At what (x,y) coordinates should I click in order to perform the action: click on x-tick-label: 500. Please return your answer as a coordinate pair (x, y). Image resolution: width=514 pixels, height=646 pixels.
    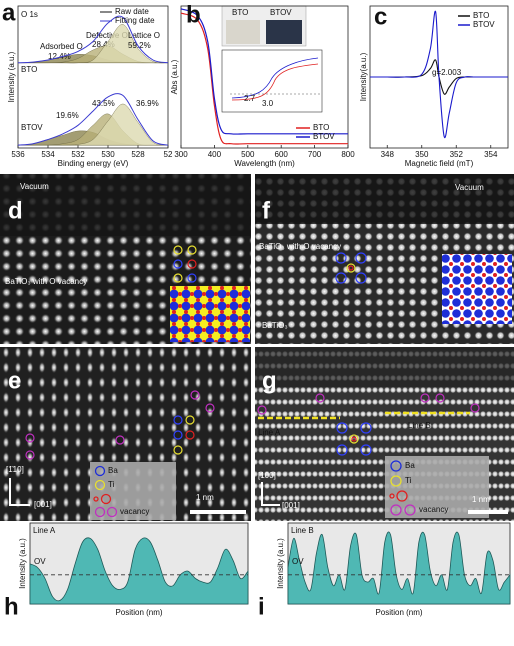
    Looking at the image, I should click on (248, 154).